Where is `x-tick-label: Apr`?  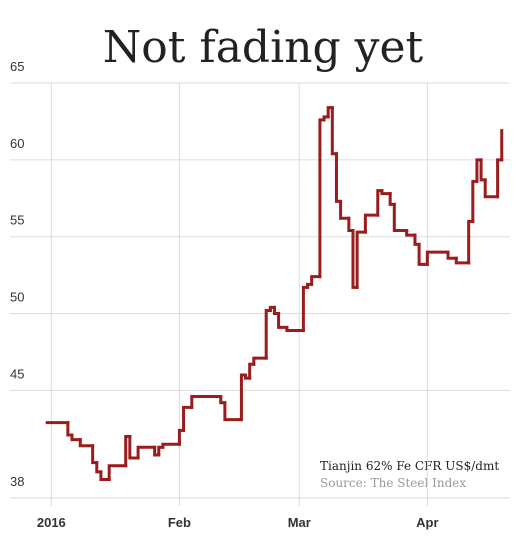
x-tick-label: Apr is located at coordinates (427, 522).